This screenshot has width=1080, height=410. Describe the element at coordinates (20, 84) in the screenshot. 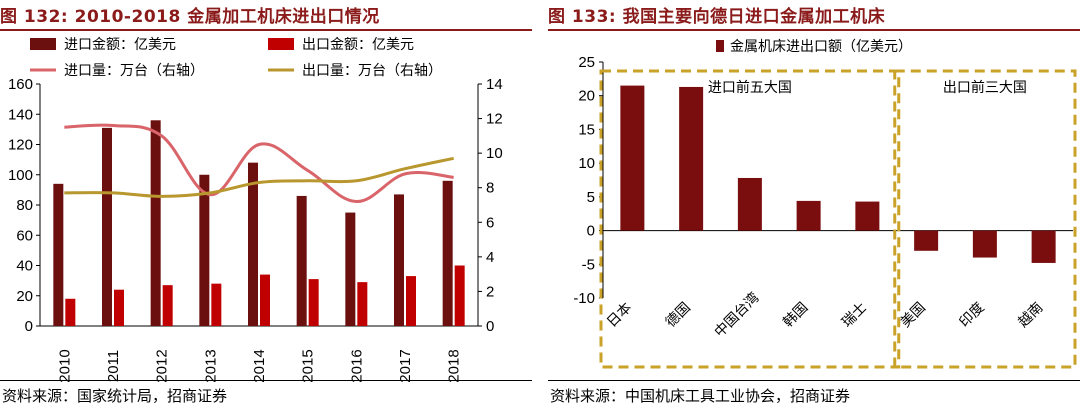

I see `left-y-tick-label: 160` at that location.